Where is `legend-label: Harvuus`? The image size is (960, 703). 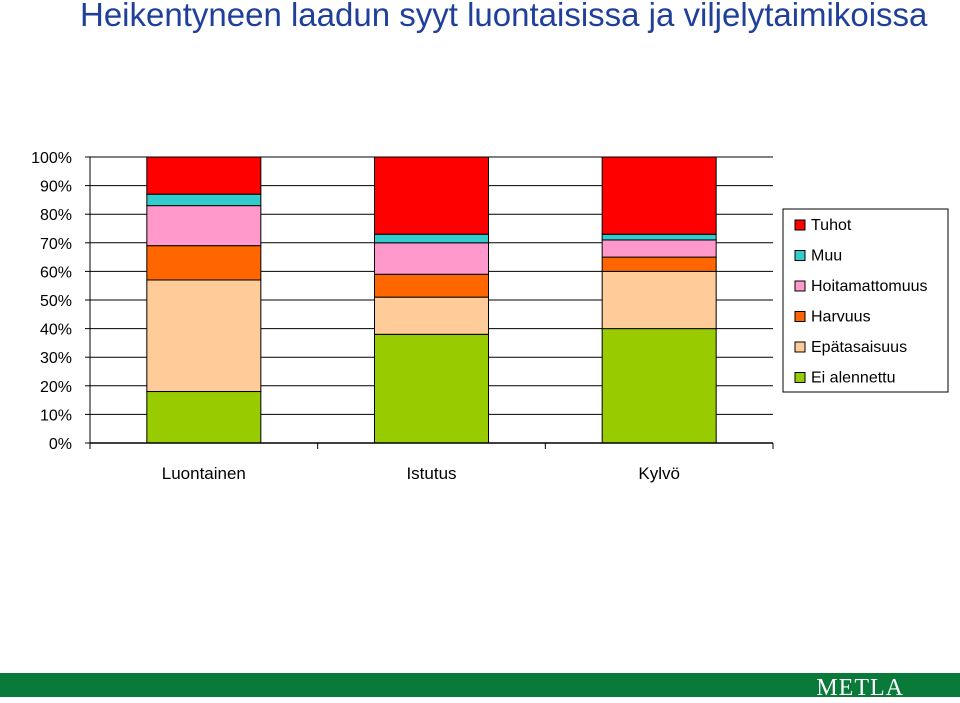
legend-label: Harvuus is located at coordinates (841, 317).